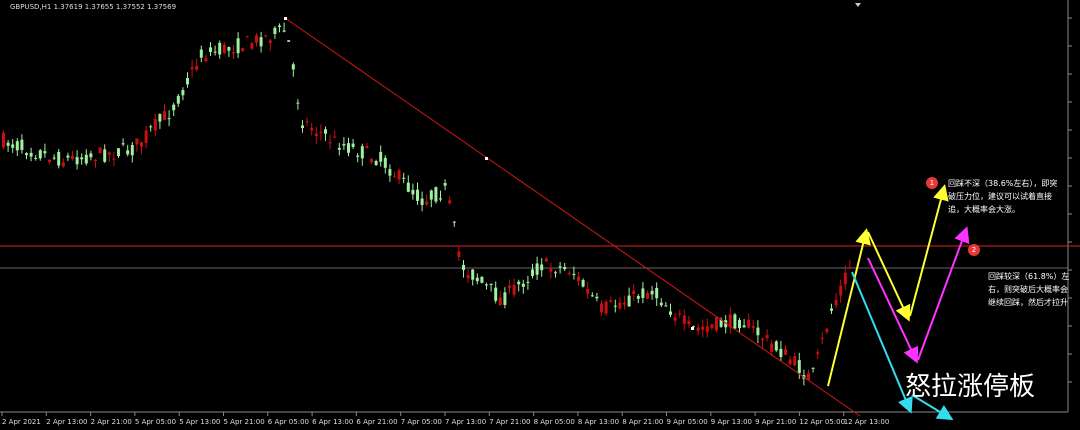 This screenshot has height=430, width=1080. I want to click on annotation-number: 1, so click(932, 183).